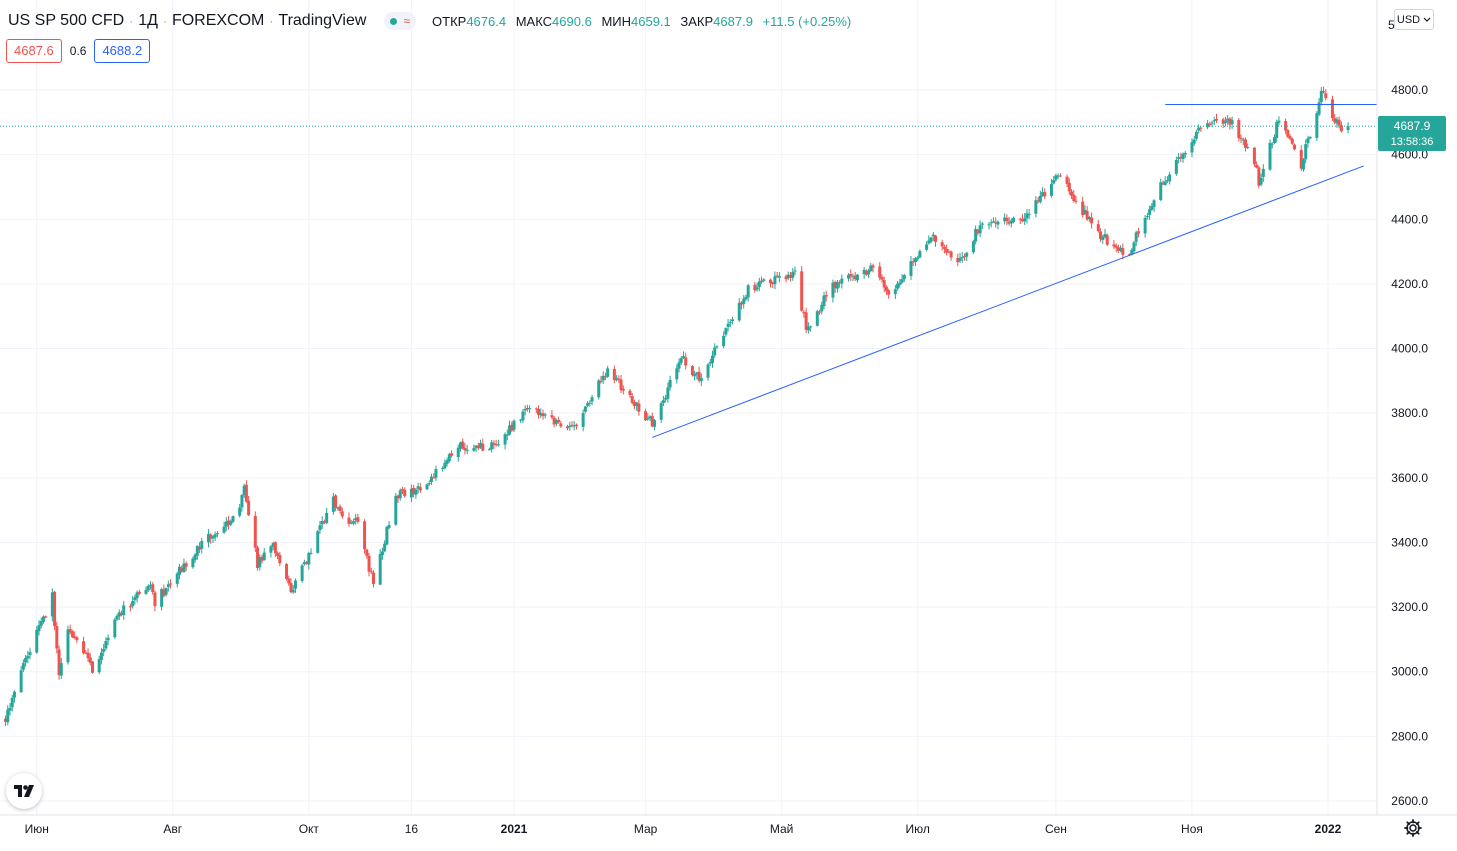 Image resolution: width=1457 pixels, height=851 pixels. What do you see at coordinates (122, 51) in the screenshot?
I see `buy-price-button: 4688.2` at bounding box center [122, 51].